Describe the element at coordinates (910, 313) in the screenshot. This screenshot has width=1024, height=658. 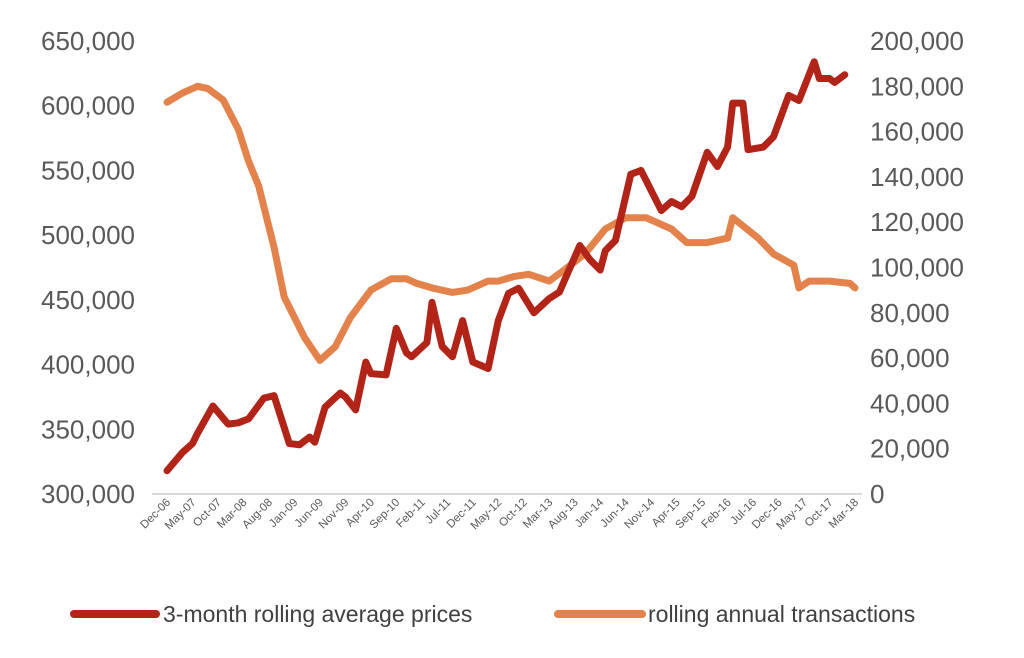
I see `right-y-tick-label: 80,000` at that location.